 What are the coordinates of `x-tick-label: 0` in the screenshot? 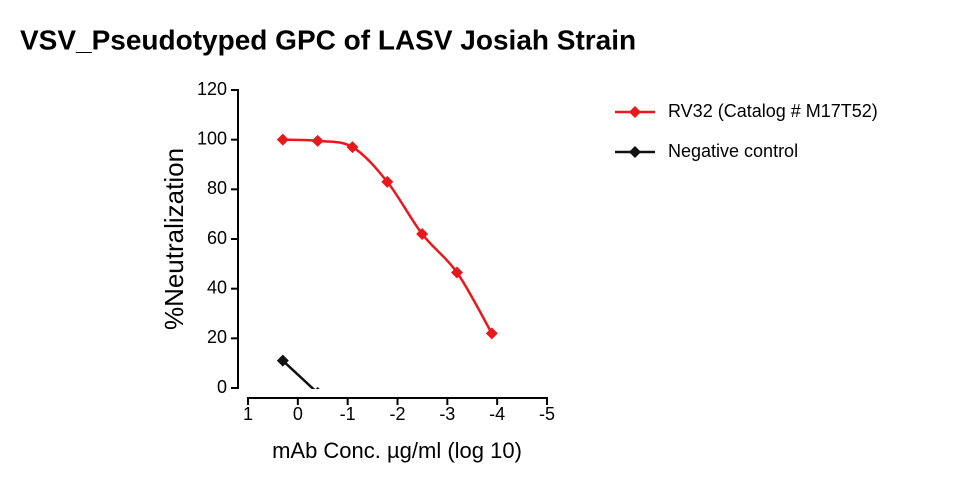 It's located at (298, 414).